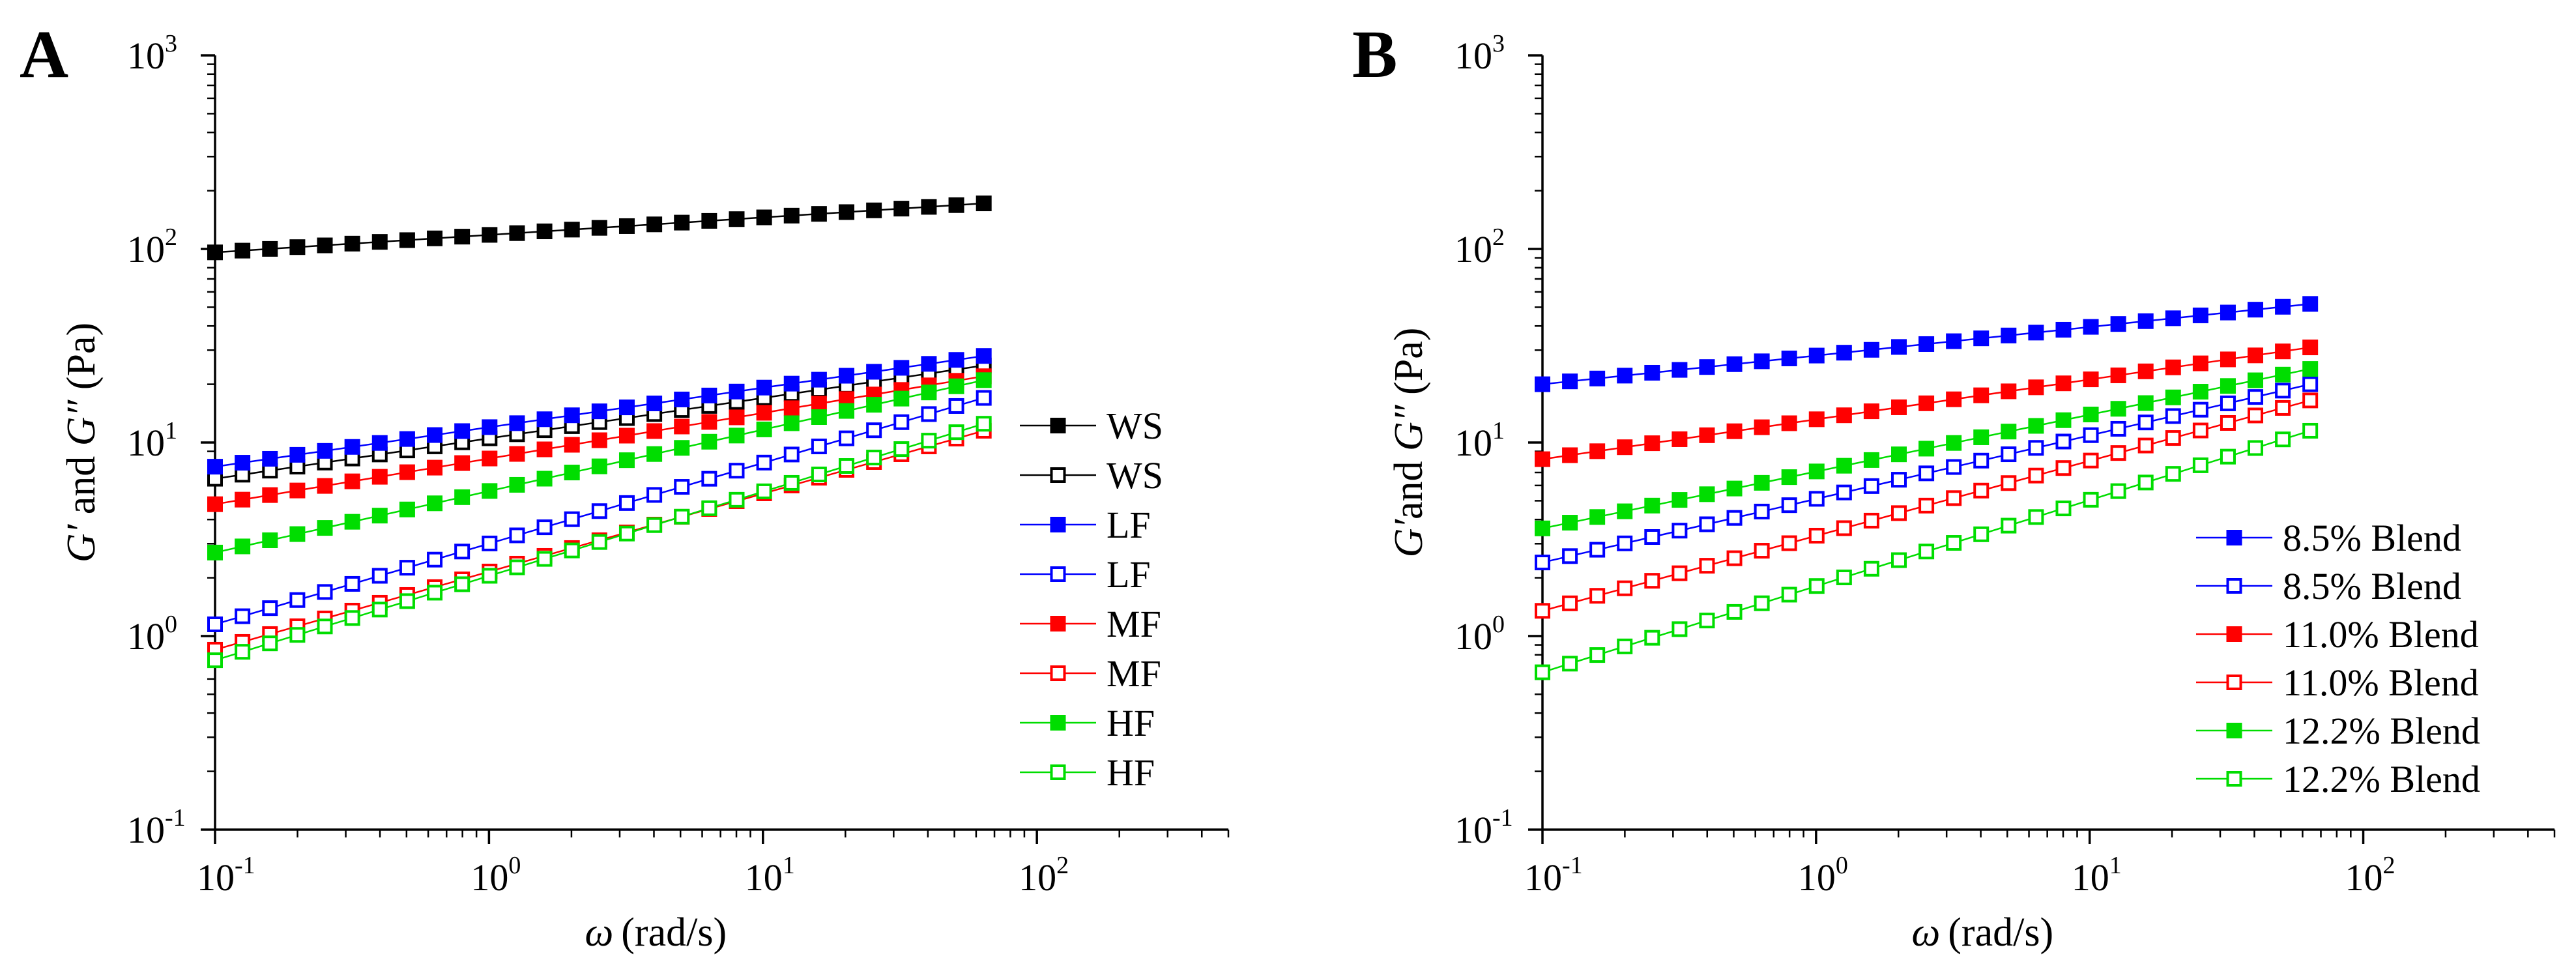 The height and width of the screenshot is (958, 2576). I want to click on x-tick-label: 10¹, so click(2097, 875).